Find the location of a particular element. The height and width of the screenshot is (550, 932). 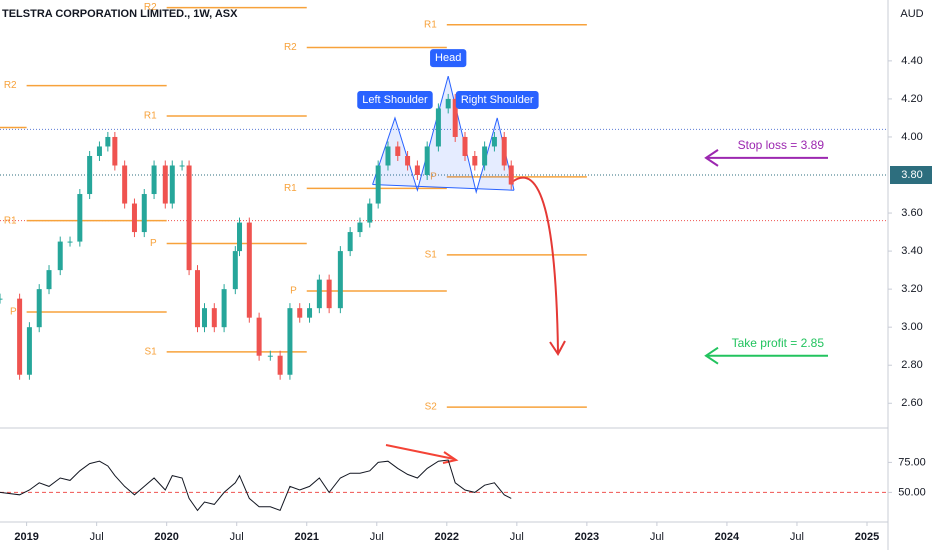

last-price-label: 3.80 is located at coordinates (911, 175).